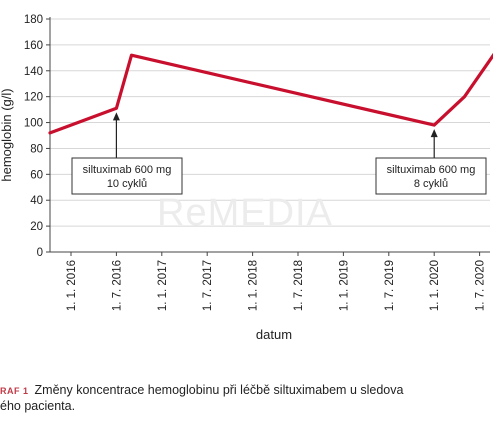 The image size is (493, 426). I want to click on y-tick-labels: 0 20 40 60 80 100 120 140 160 180, so click(33, 136).